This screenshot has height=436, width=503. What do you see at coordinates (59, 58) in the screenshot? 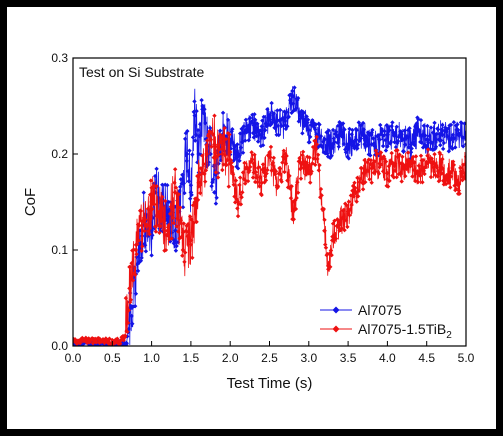
I see `y-tick-label: 0.3` at bounding box center [59, 58].